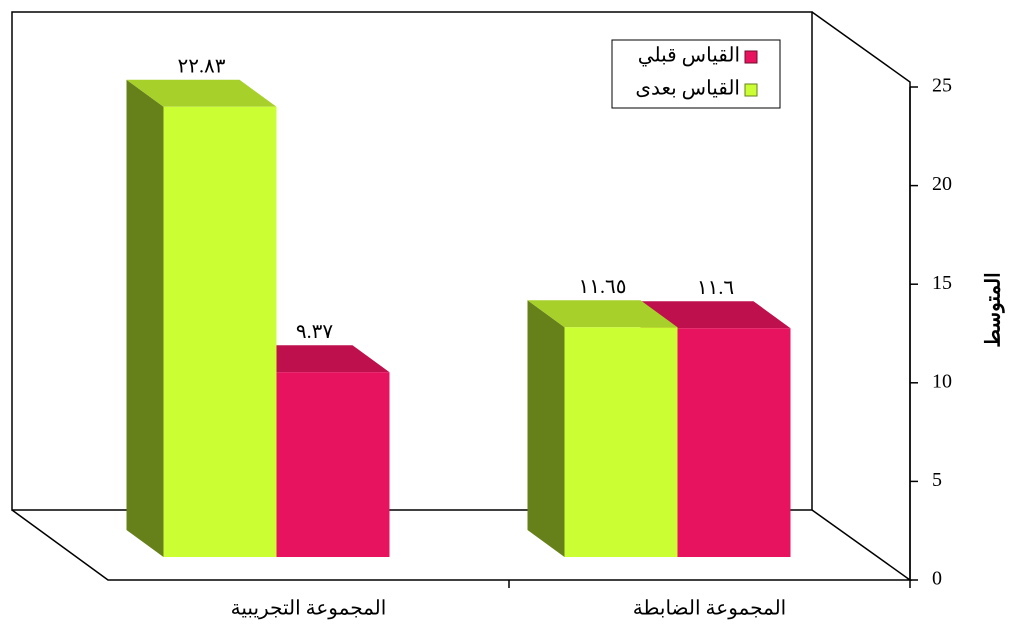 Image resolution: width=1013 pixels, height=625 pixels. I want to click on legend-label: القياس قبلي, so click(689, 56).